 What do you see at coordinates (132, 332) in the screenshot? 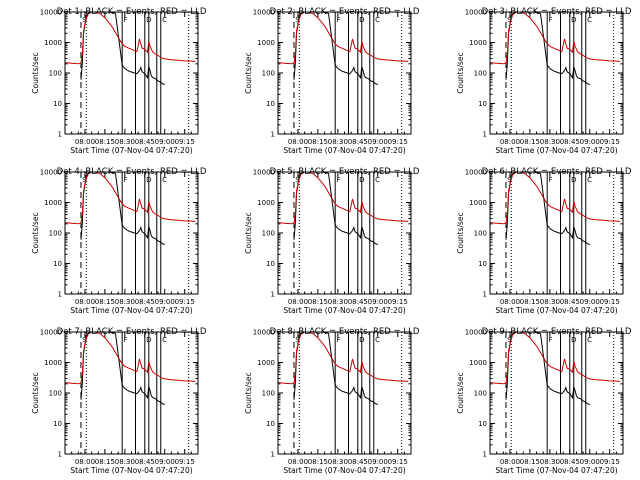
I see `chart-title: Det 7; BLACK = Events, RED = LLD` at bounding box center [132, 332].